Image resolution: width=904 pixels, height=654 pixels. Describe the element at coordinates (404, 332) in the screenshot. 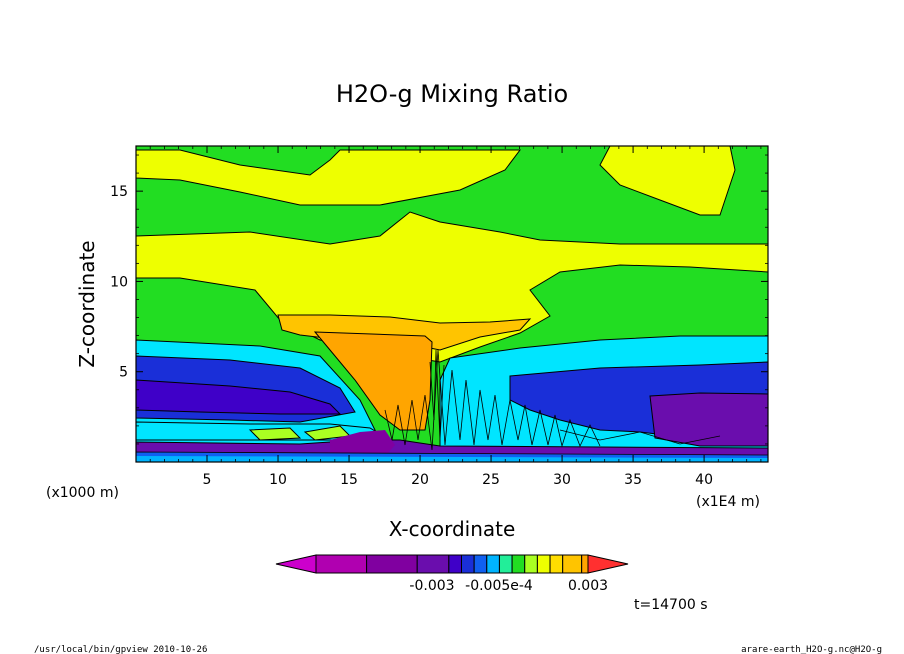

I see `field-anvil-orange-light` at that location.